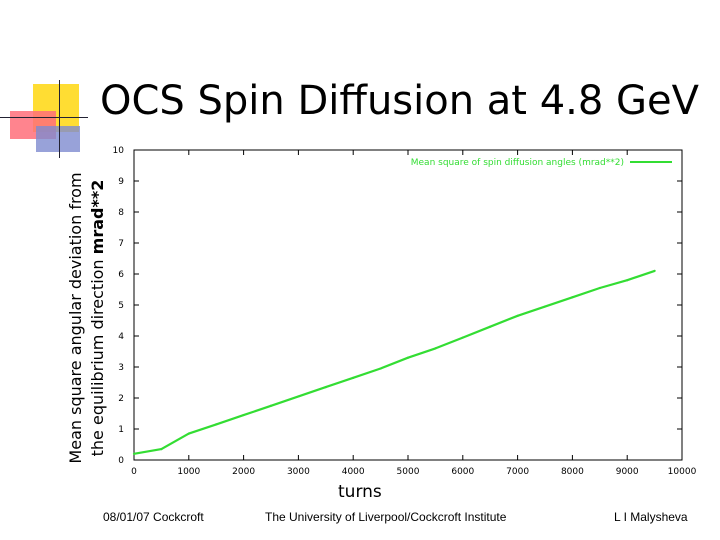  What do you see at coordinates (517, 472) in the screenshot?
I see `x-tick-label: 7000` at bounding box center [517, 472].